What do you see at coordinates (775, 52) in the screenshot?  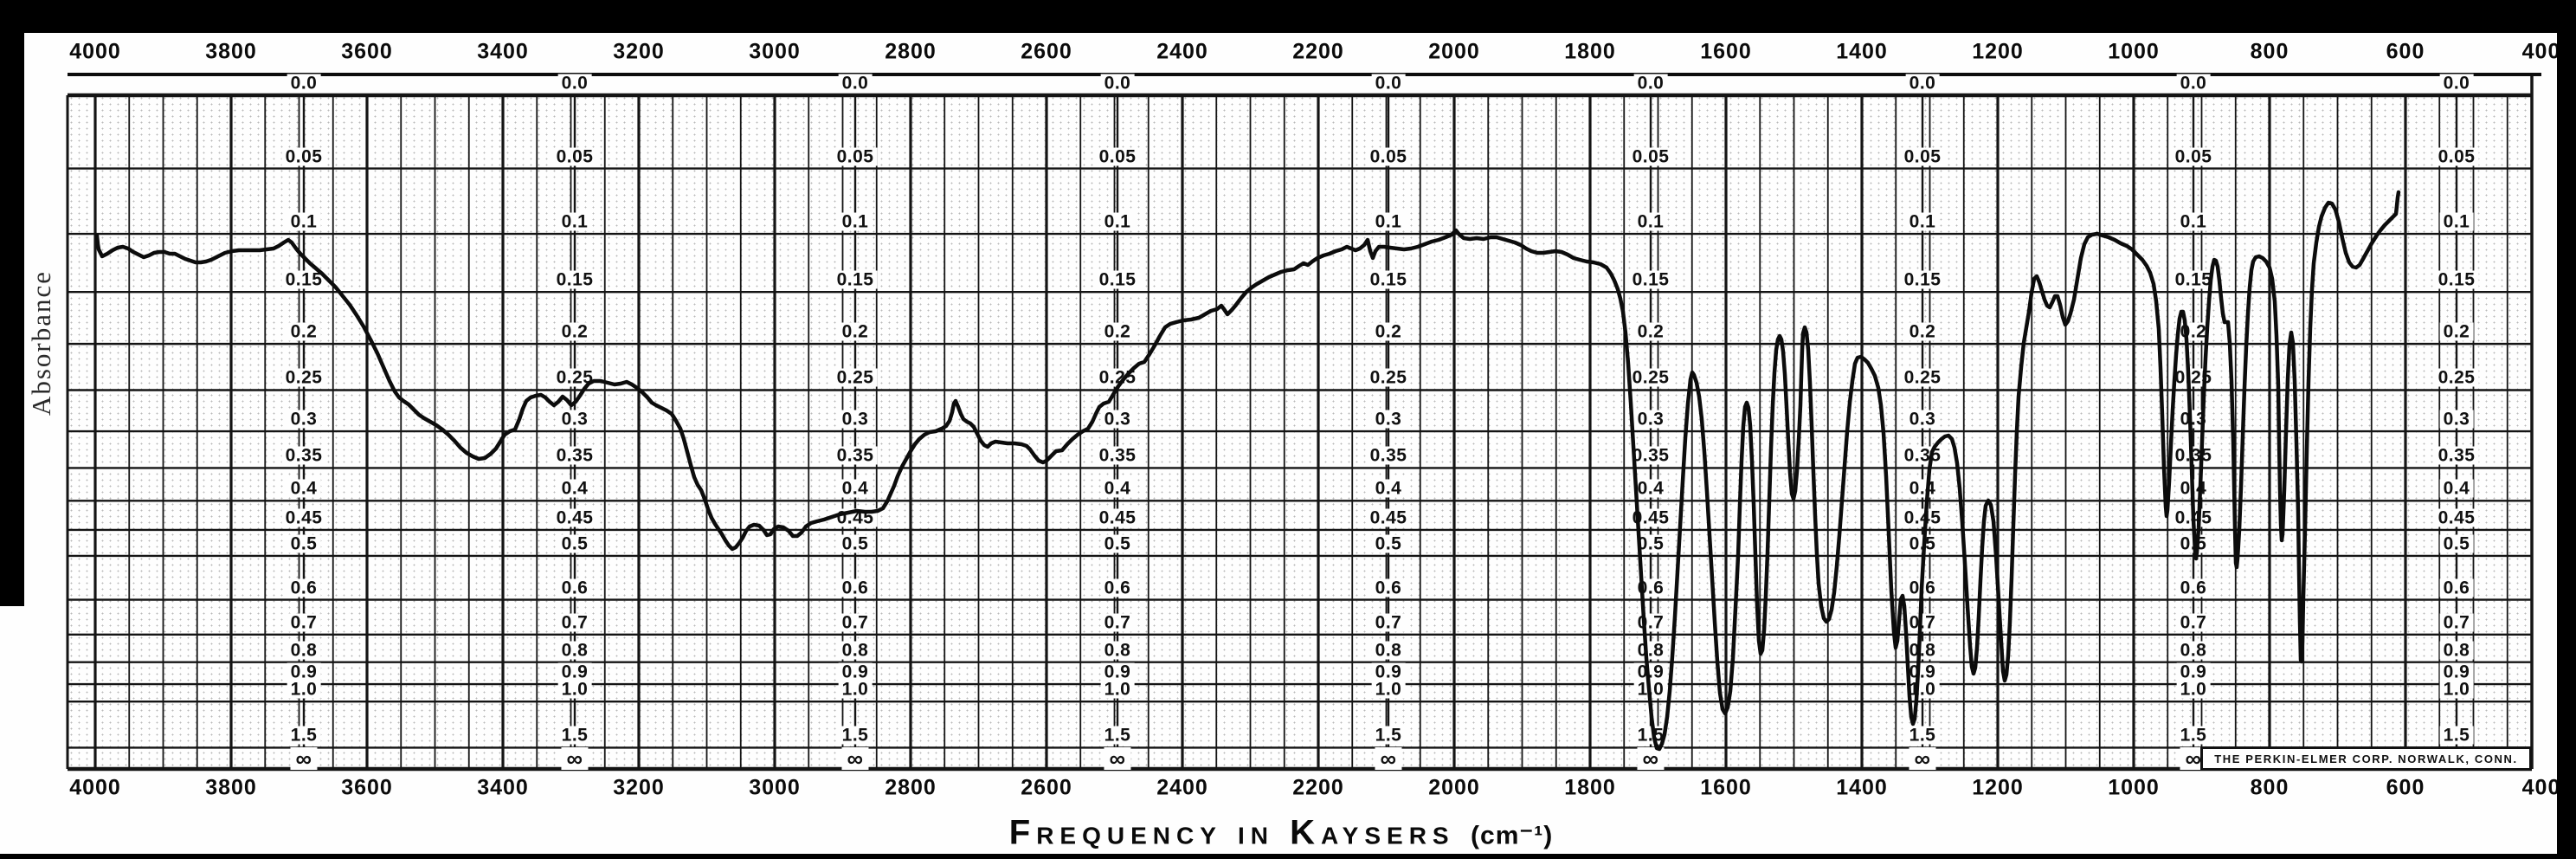 I see `x-axis-label-top: 3000` at bounding box center [775, 52].